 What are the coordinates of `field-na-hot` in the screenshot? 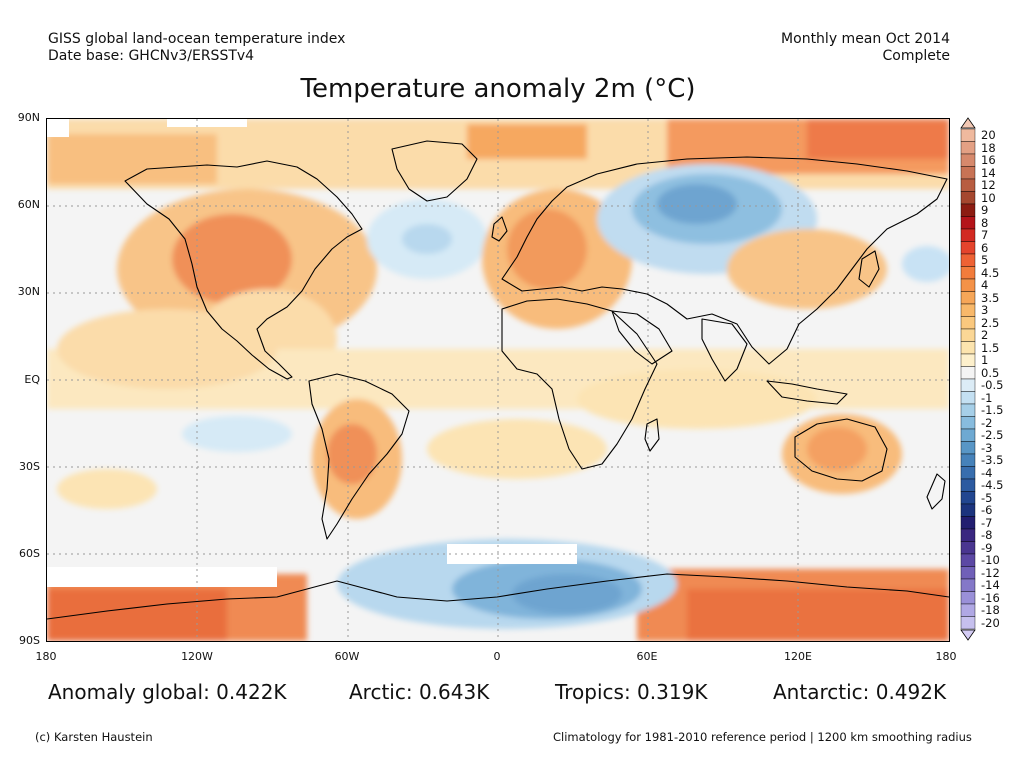 It's located at (232, 259).